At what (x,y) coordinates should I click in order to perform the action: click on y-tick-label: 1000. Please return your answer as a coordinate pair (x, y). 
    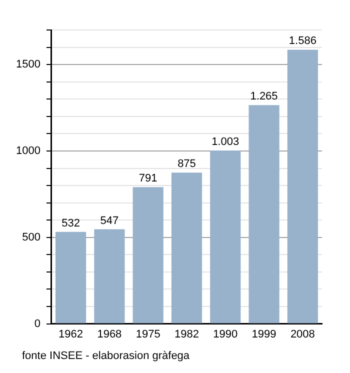
    Looking at the image, I should click on (28, 151).